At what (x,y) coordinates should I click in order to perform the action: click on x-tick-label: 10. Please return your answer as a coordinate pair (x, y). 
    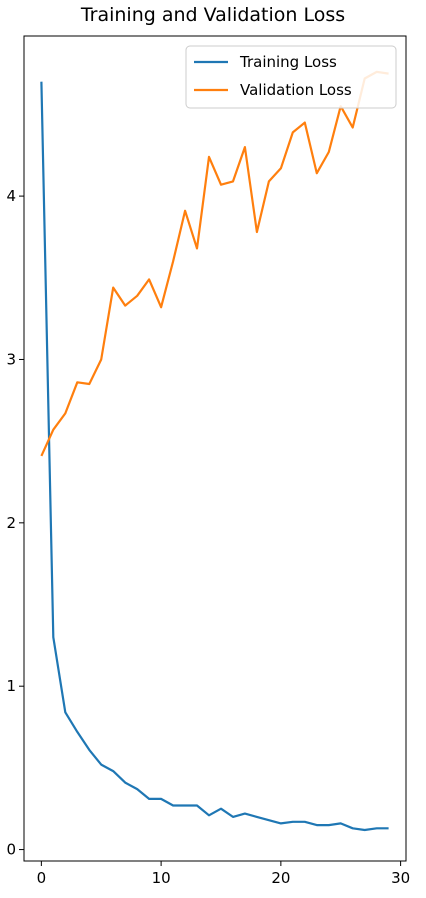
    Looking at the image, I should click on (161, 878).